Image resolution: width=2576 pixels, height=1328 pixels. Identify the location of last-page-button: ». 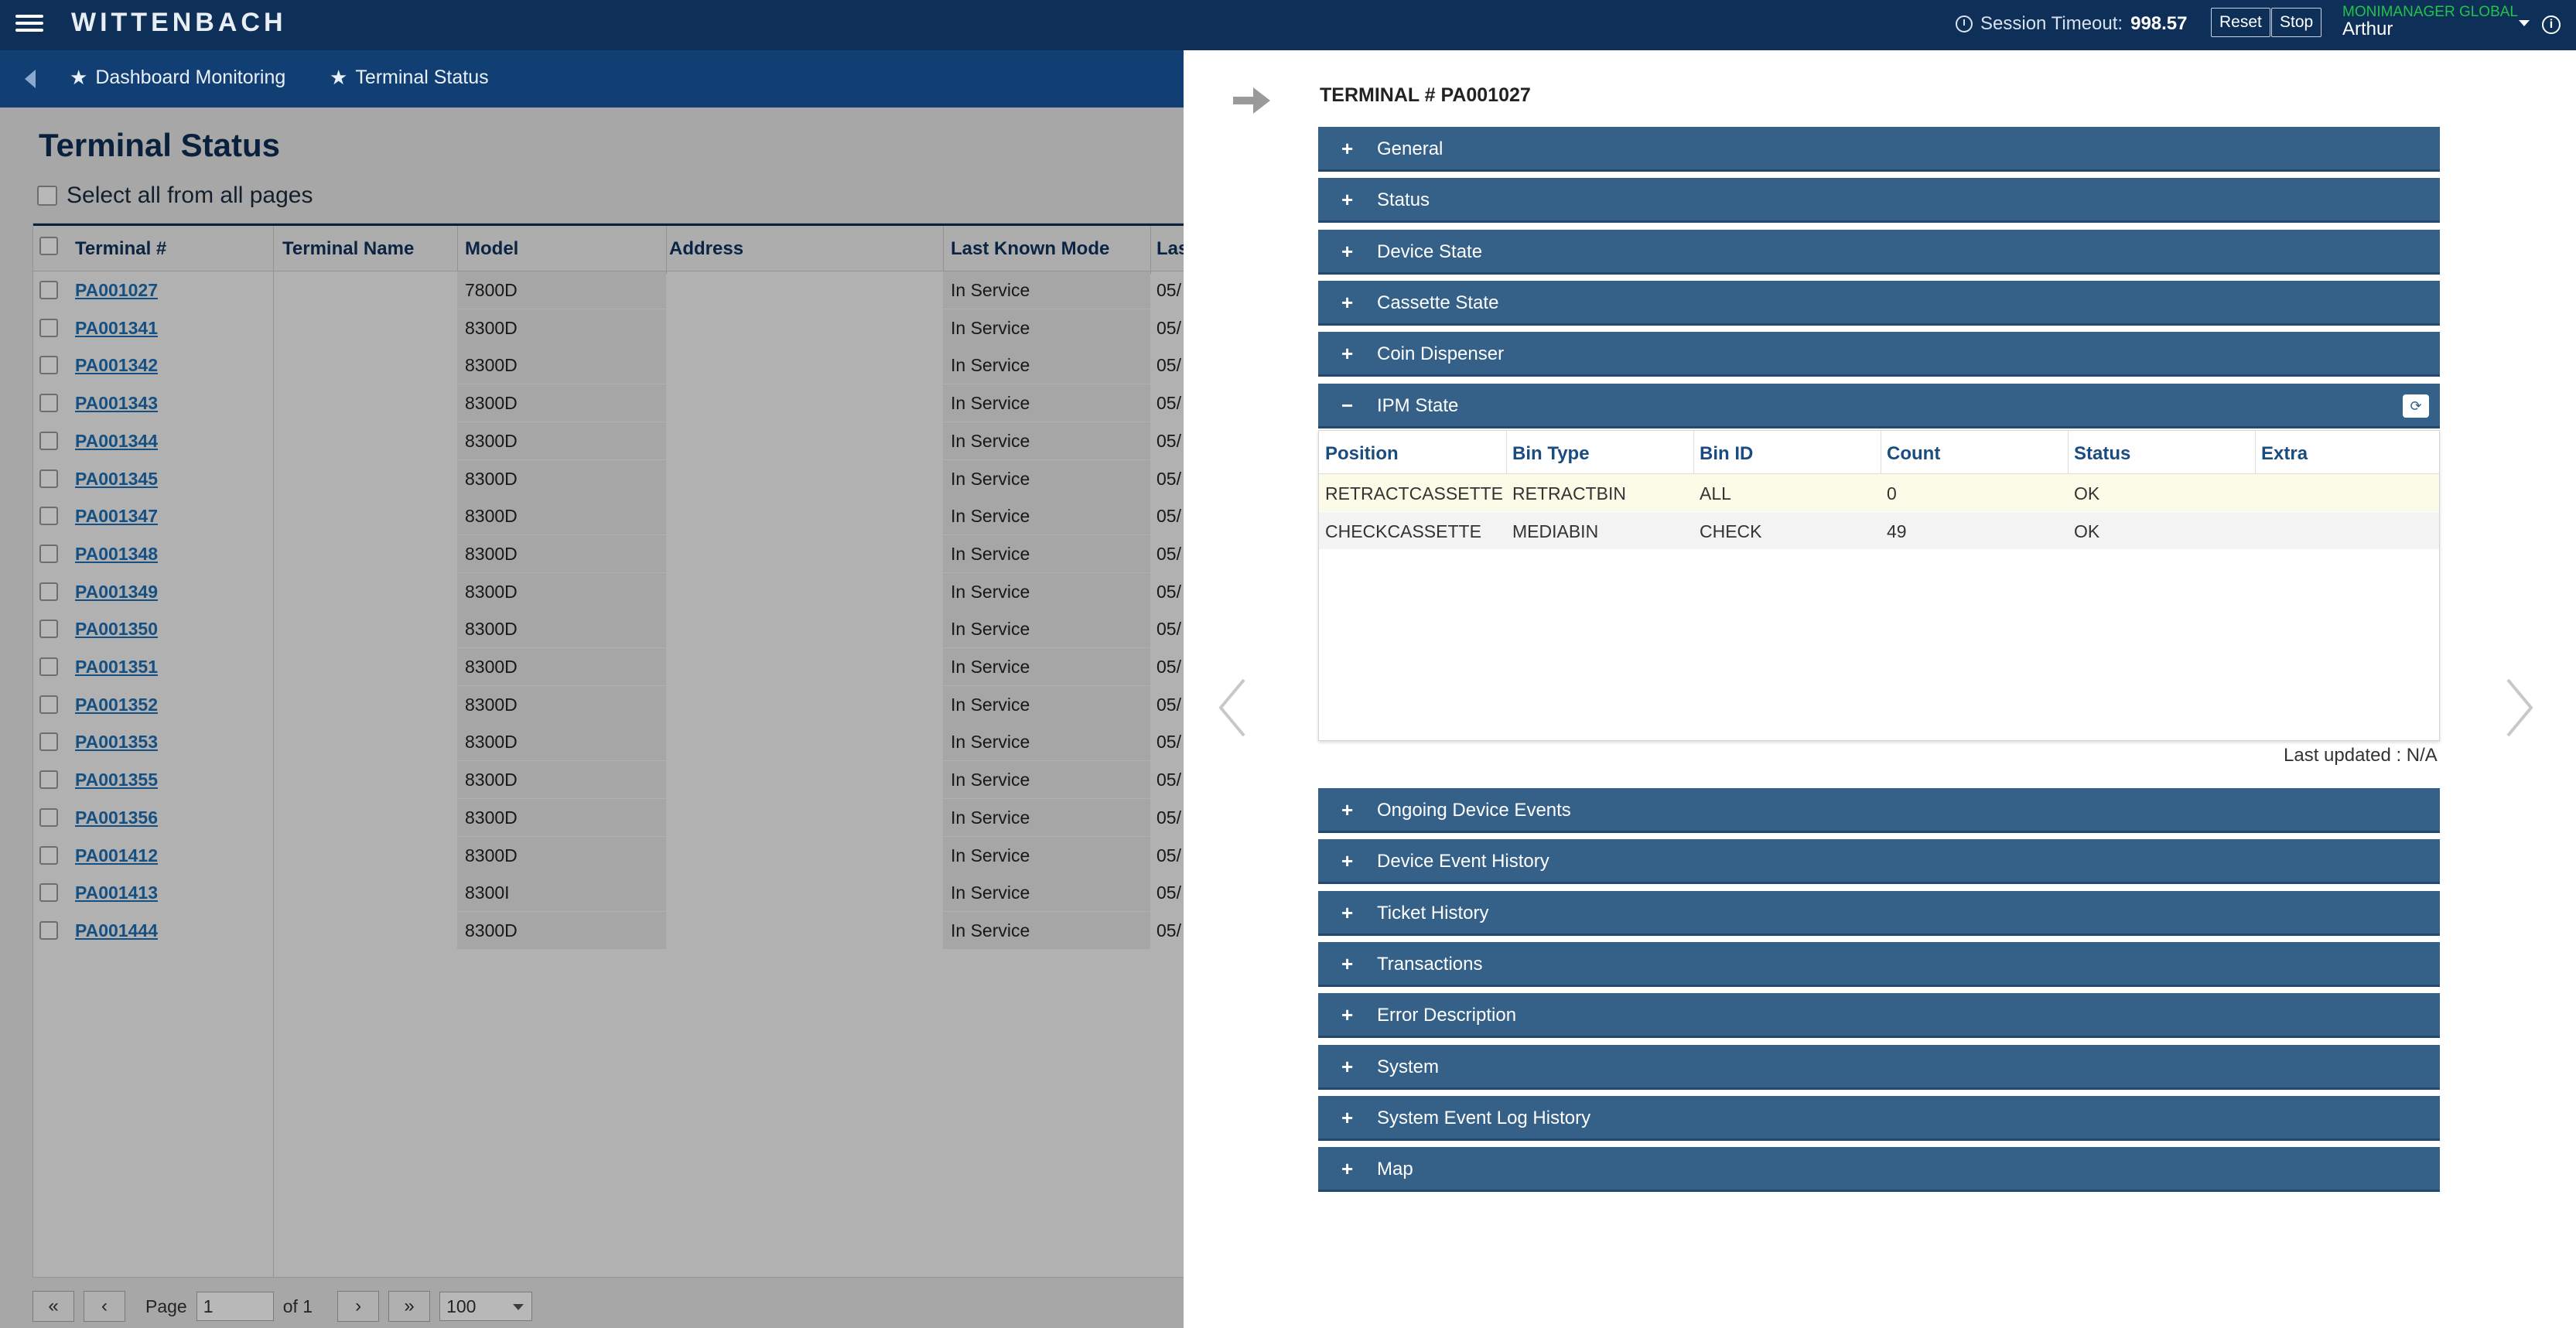
(409, 1306).